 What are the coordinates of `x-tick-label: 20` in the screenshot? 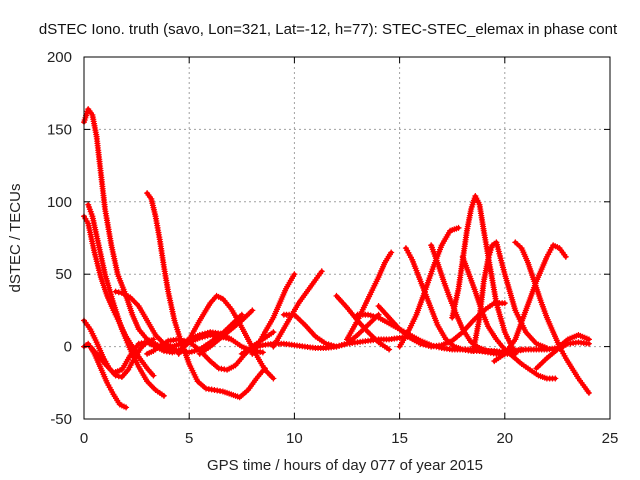 It's located at (504, 438).